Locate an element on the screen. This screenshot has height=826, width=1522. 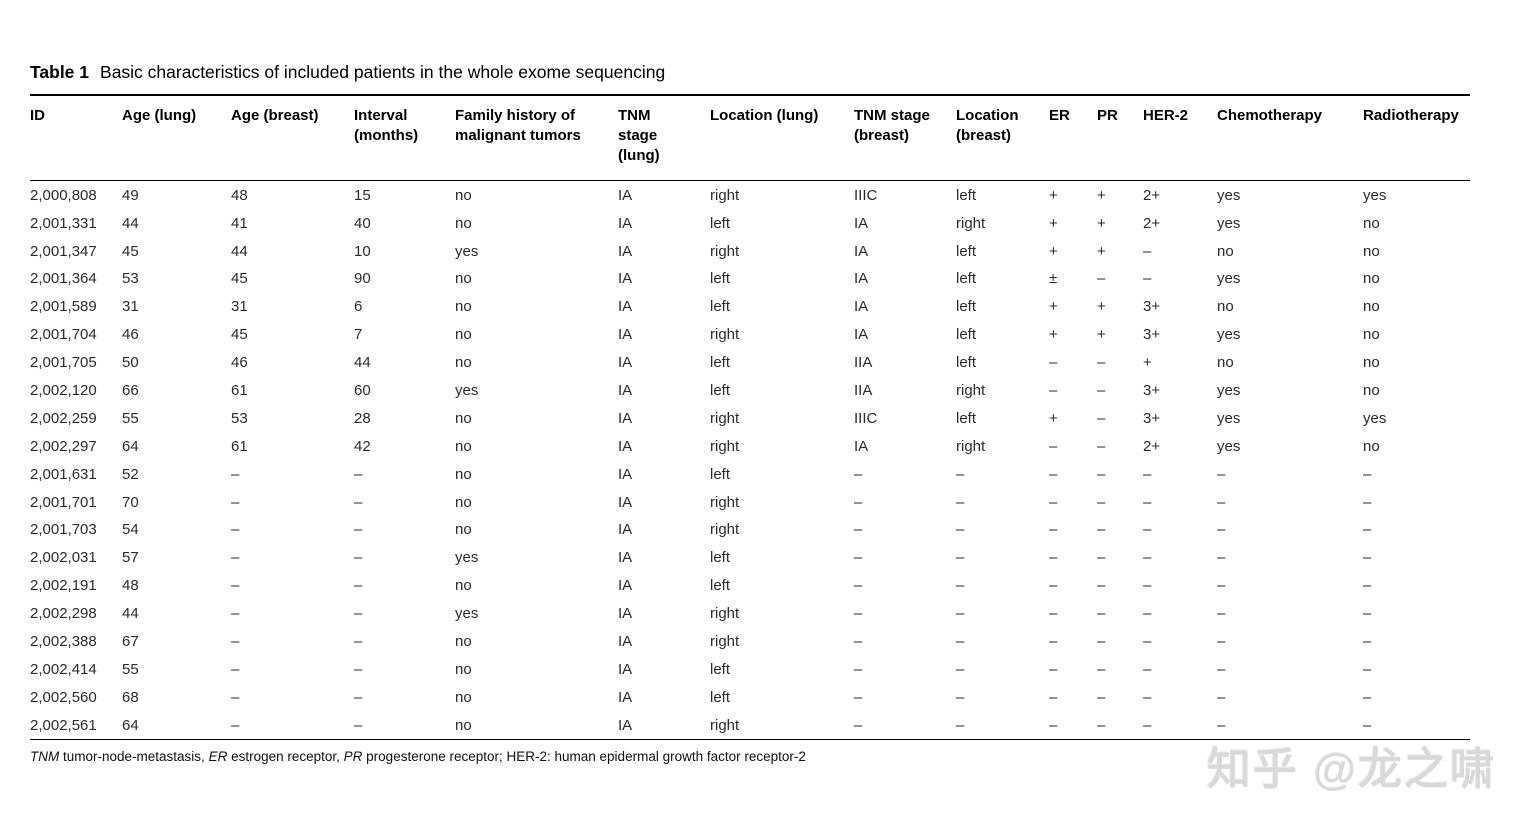
table-cell: 28 is located at coordinates (362, 418).